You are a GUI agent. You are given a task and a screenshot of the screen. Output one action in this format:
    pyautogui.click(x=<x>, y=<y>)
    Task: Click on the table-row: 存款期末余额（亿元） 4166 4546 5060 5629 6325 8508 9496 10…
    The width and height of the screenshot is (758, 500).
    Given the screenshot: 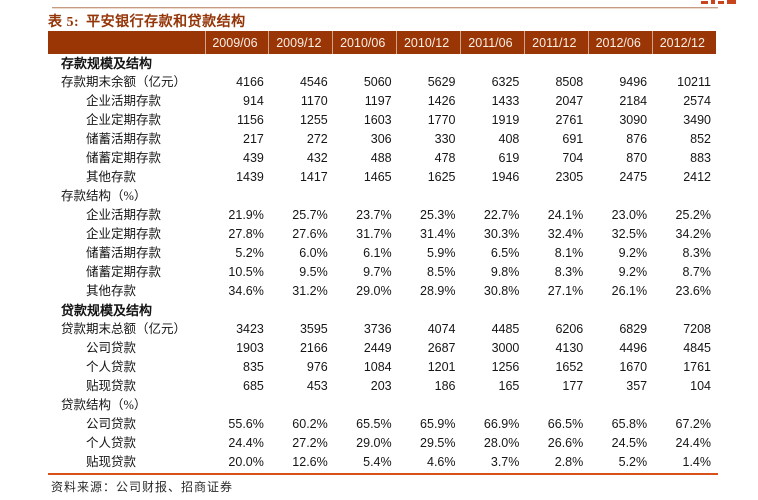 What is the action you would take?
    pyautogui.click(x=382, y=82)
    